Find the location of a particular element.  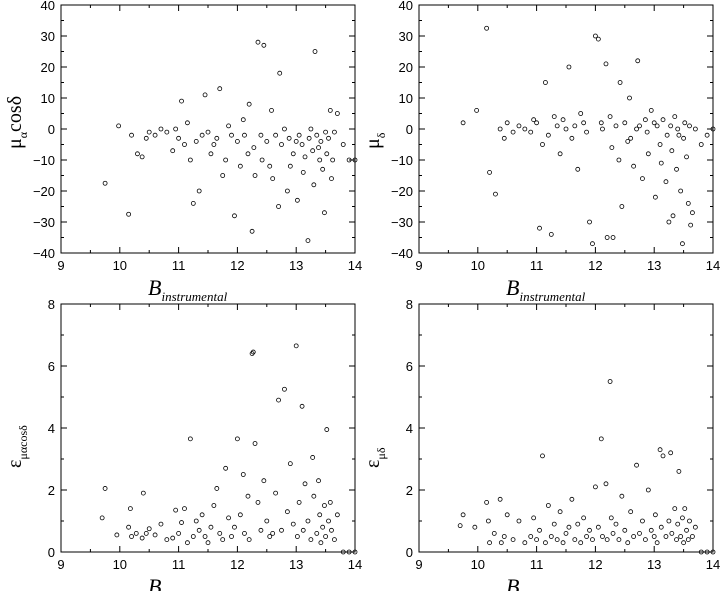

y-axis-label: εμαcosδ is located at coordinates (17, 446).